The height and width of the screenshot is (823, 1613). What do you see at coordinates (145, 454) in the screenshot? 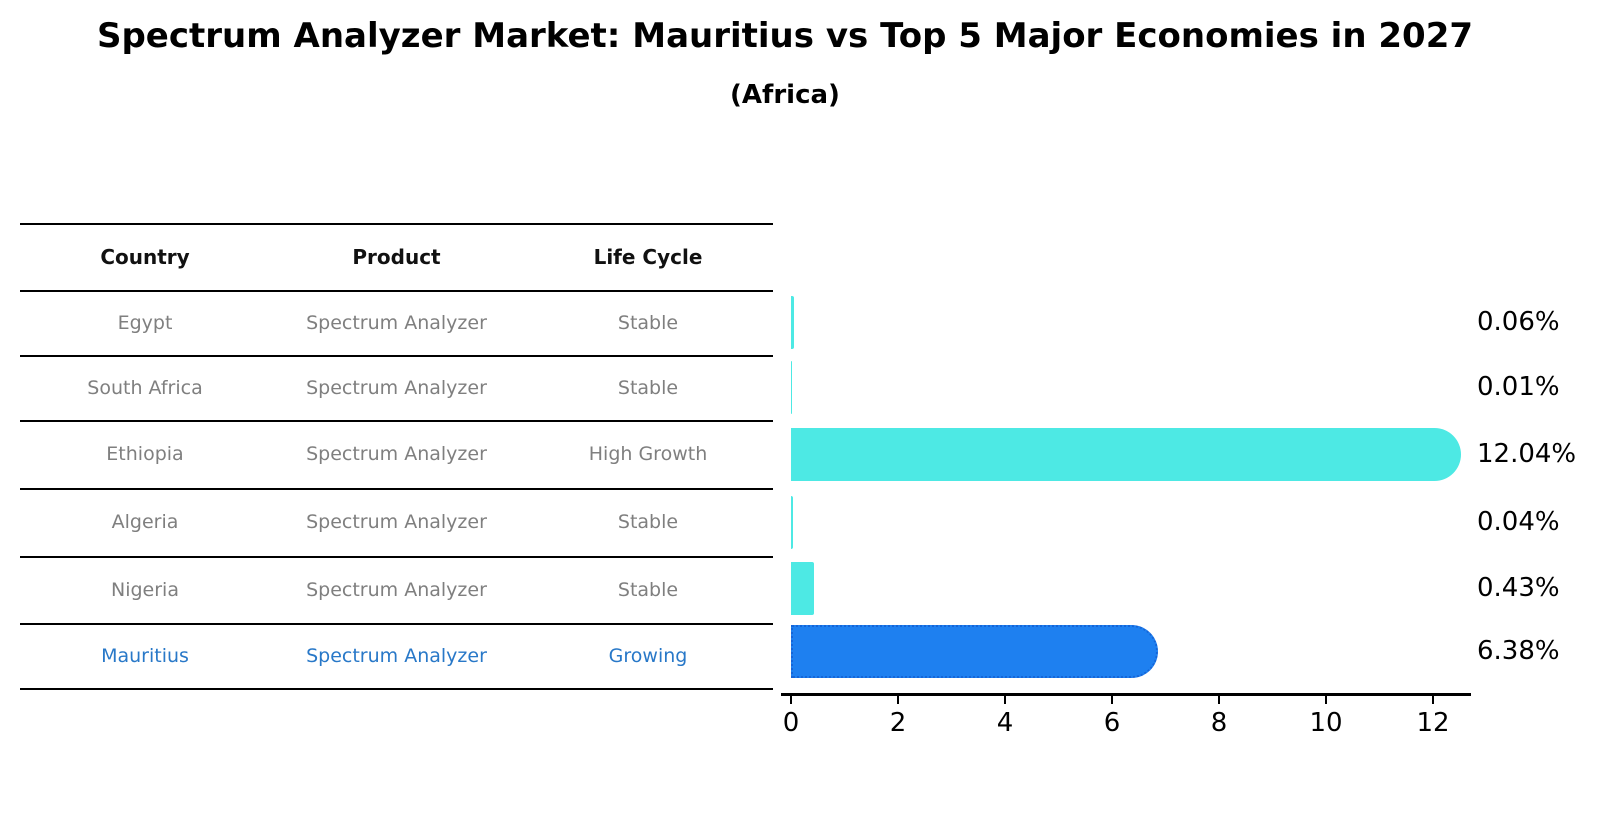
I see `country-cell: Ethiopia` at bounding box center [145, 454].